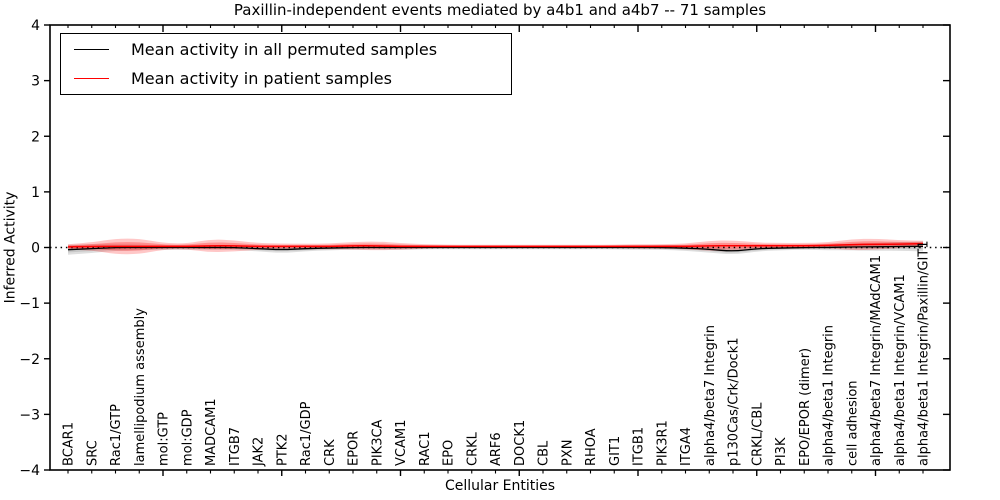 This screenshot has height=500, width=1000. Describe the element at coordinates (425, 448) in the screenshot. I see `x-tick-label: RAC1` at that location.